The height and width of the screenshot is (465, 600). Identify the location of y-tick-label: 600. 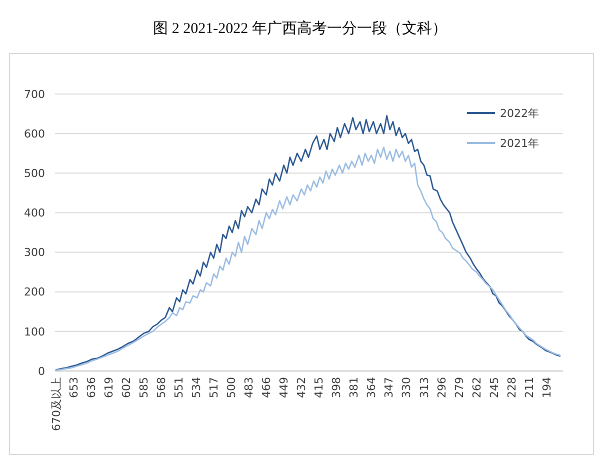
(34, 133).